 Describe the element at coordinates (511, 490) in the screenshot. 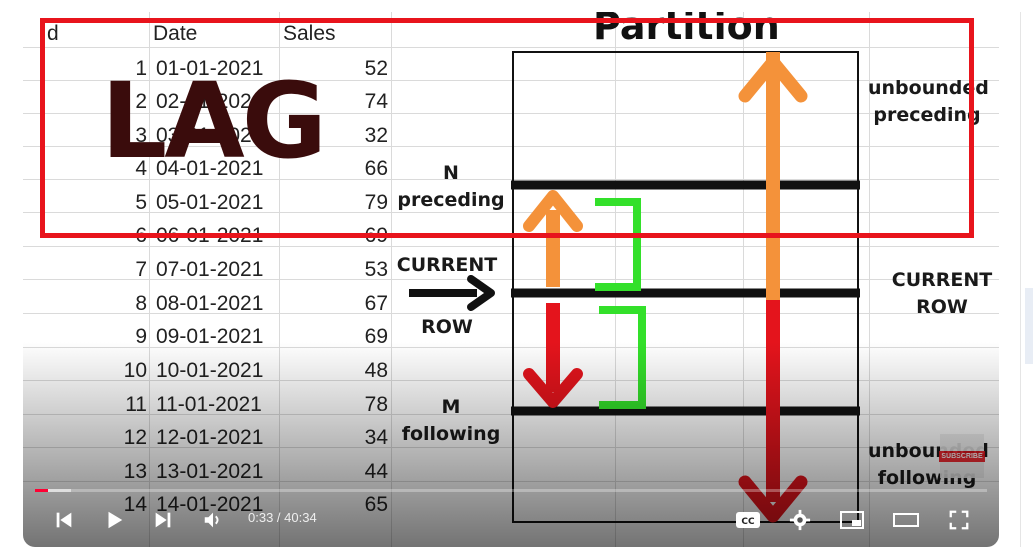

I see `progress-bar` at that location.